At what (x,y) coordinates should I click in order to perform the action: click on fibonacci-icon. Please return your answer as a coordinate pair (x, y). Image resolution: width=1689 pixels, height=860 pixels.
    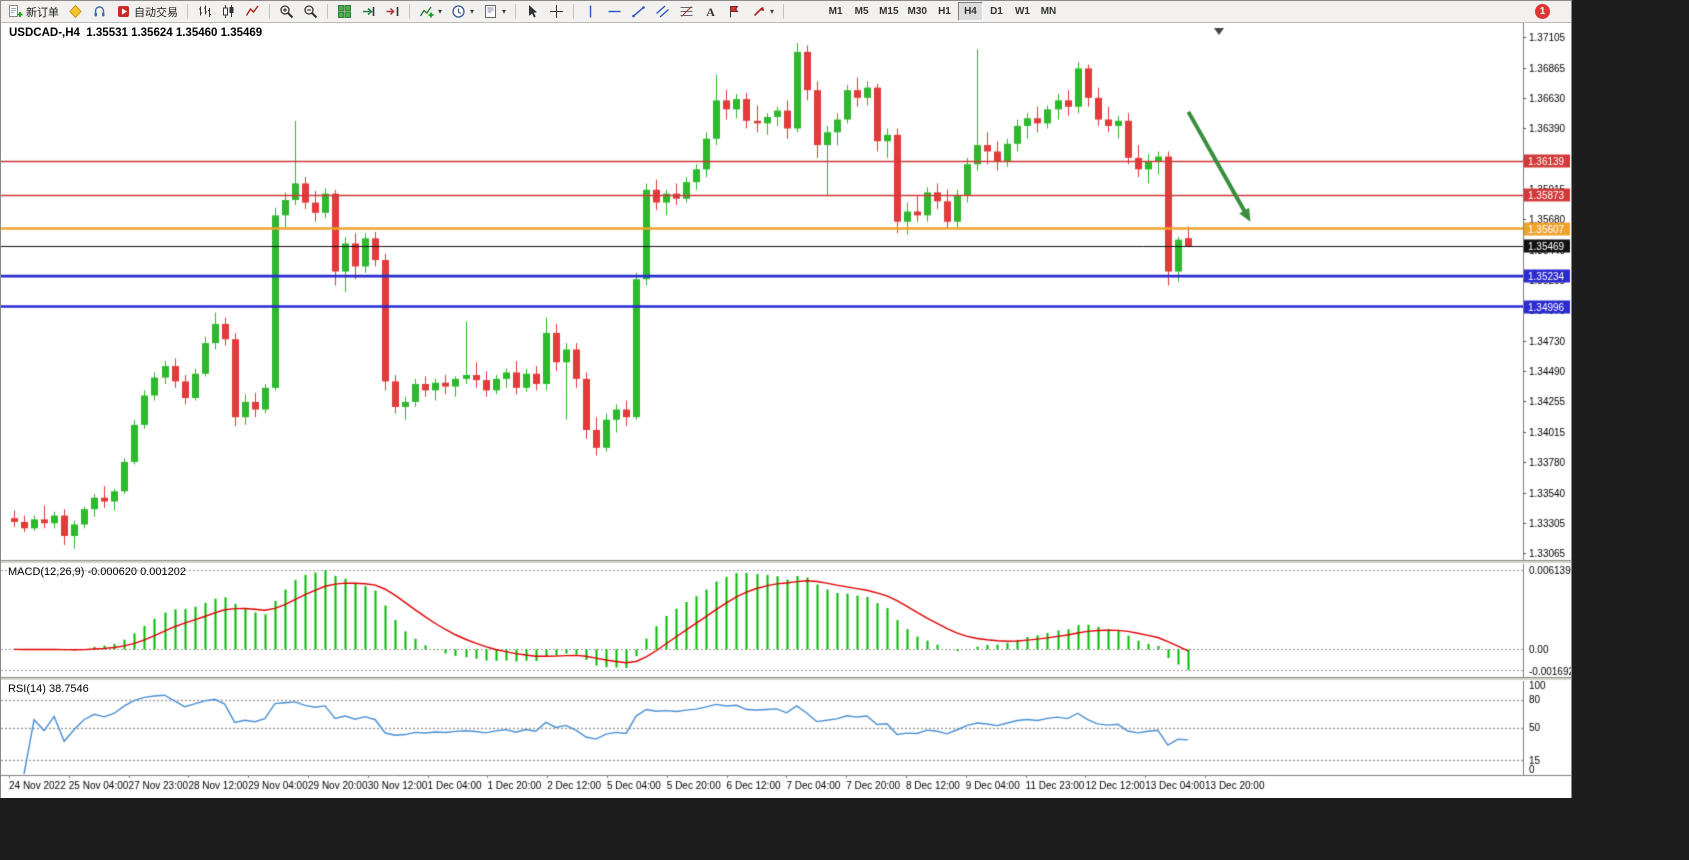
    Looking at the image, I should click on (686, 11).